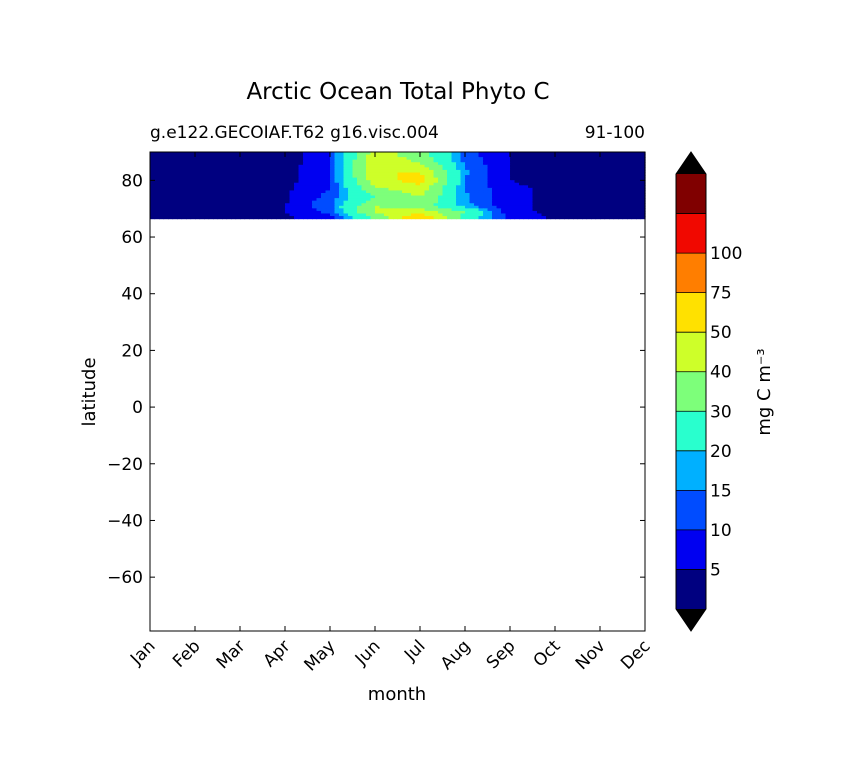  What do you see at coordinates (501, 654) in the screenshot?
I see `x-tick-label: Sep` at bounding box center [501, 654].